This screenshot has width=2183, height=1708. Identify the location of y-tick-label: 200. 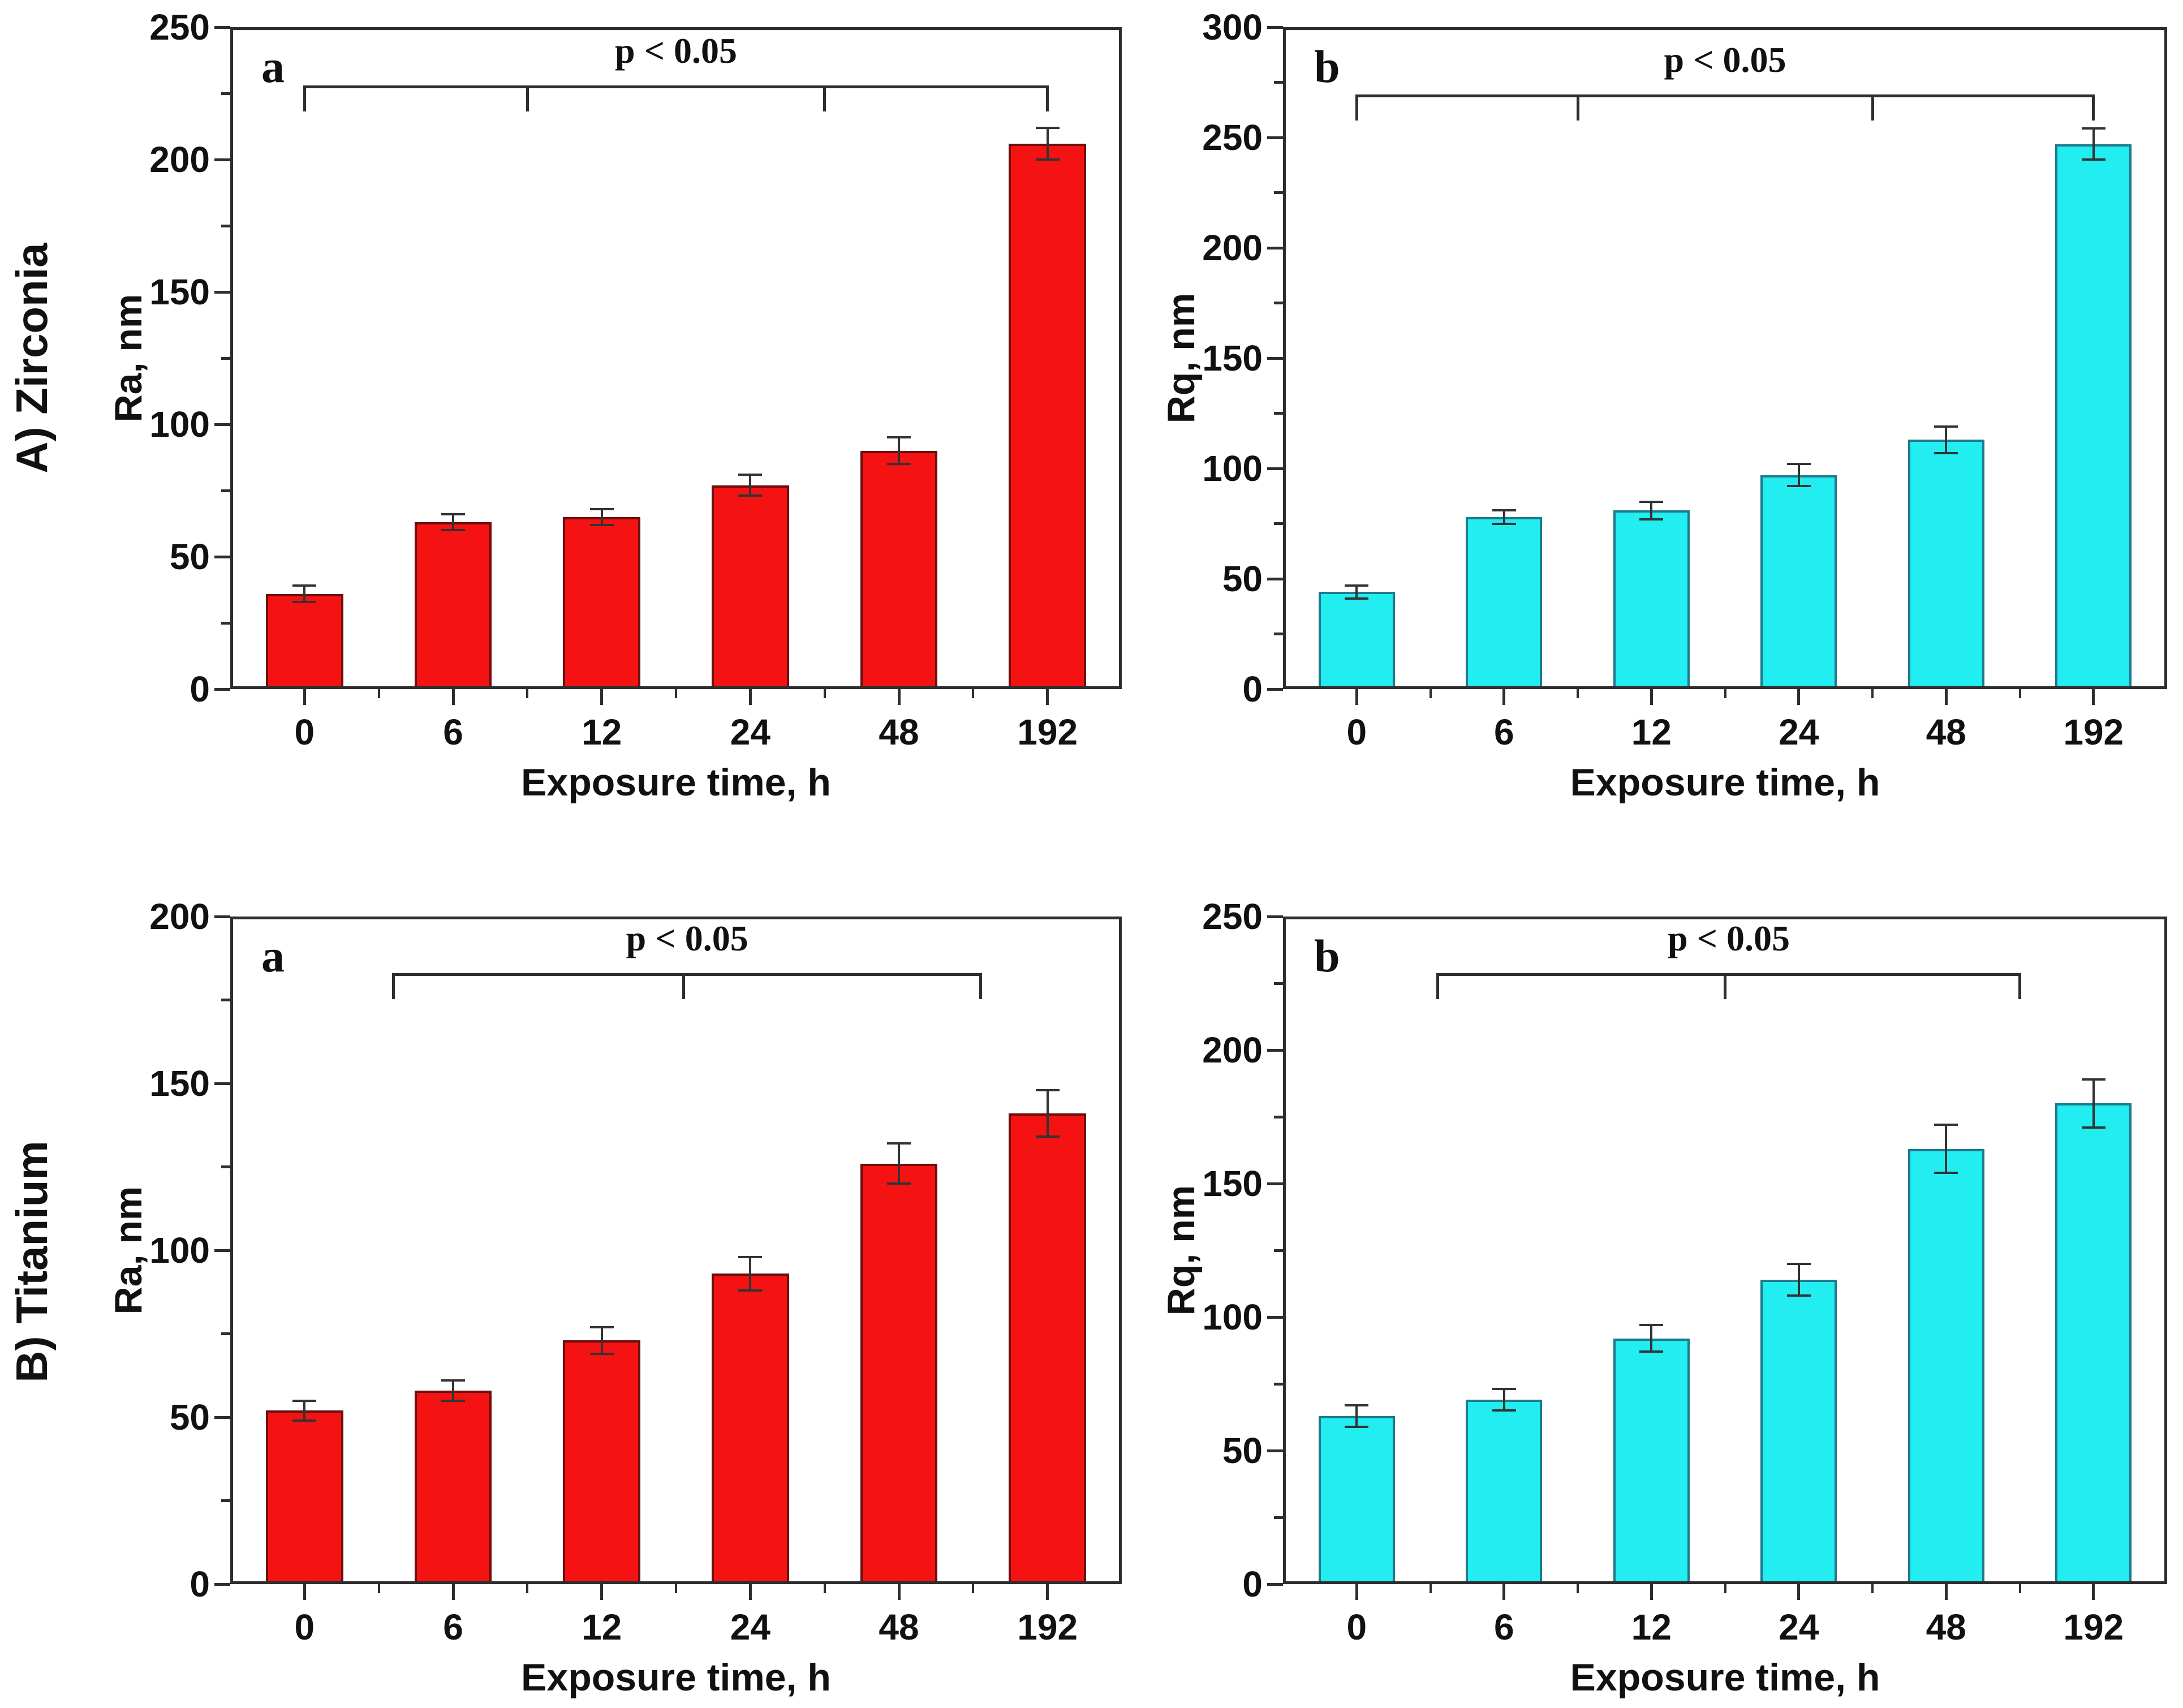
(1232, 1050).